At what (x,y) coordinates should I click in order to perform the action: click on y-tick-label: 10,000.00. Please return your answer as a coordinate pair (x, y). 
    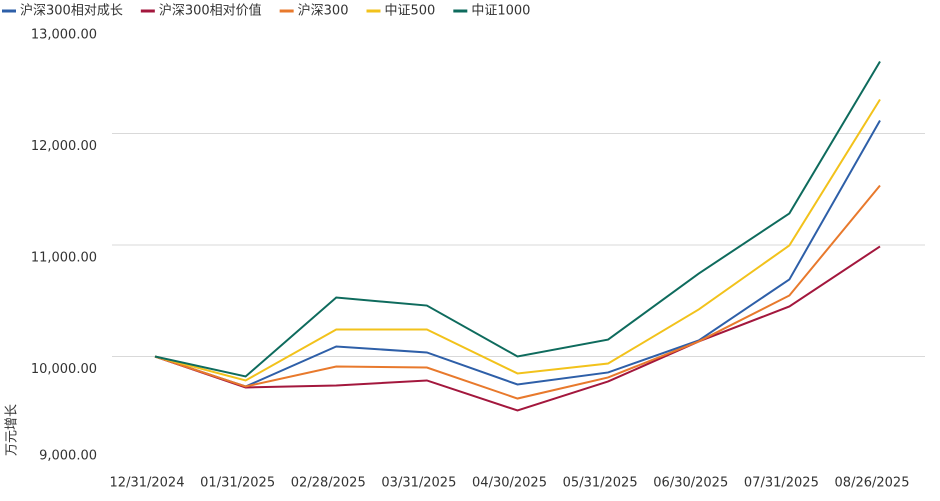
    Looking at the image, I should click on (64, 369).